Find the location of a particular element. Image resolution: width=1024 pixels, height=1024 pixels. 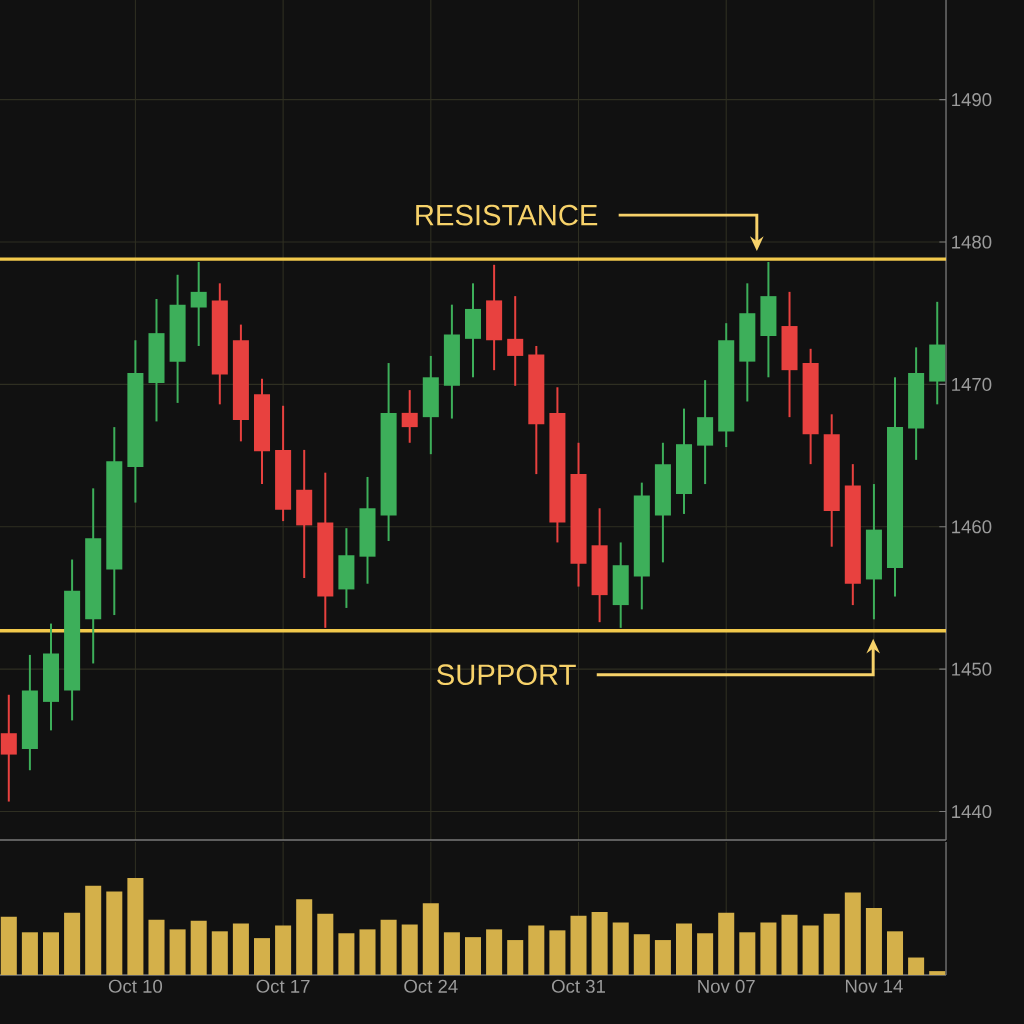

x-tick-label: Oct 31 is located at coordinates (578, 986).